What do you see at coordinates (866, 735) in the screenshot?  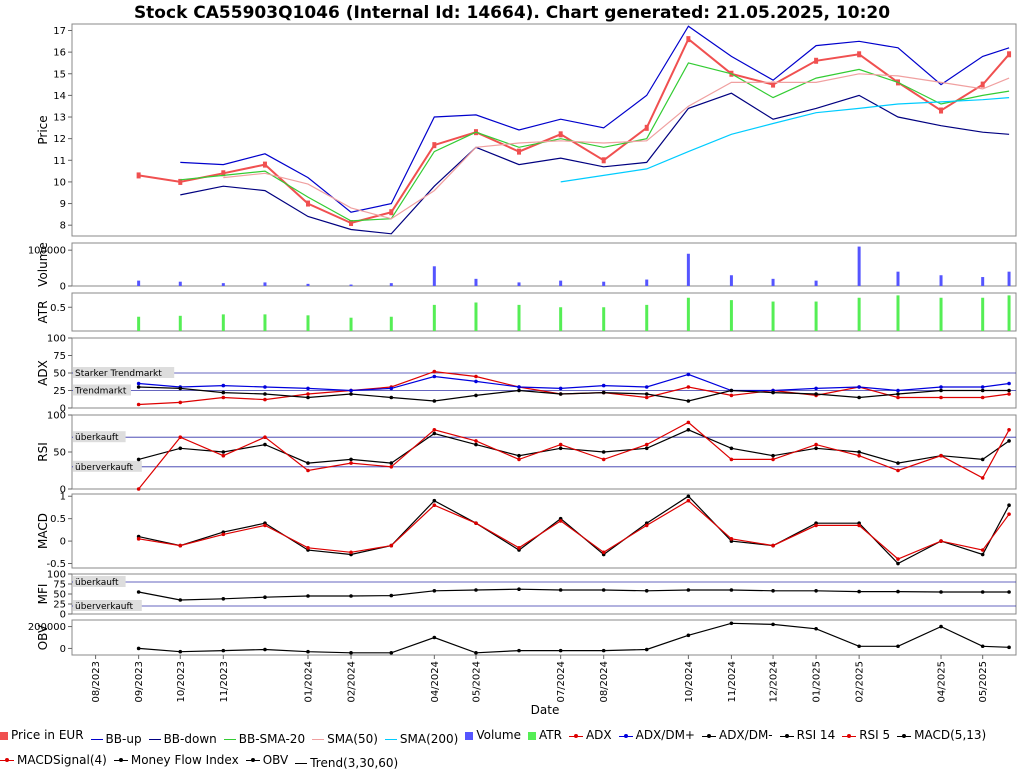 I see `legend-item: RSI 5` at bounding box center [866, 735].